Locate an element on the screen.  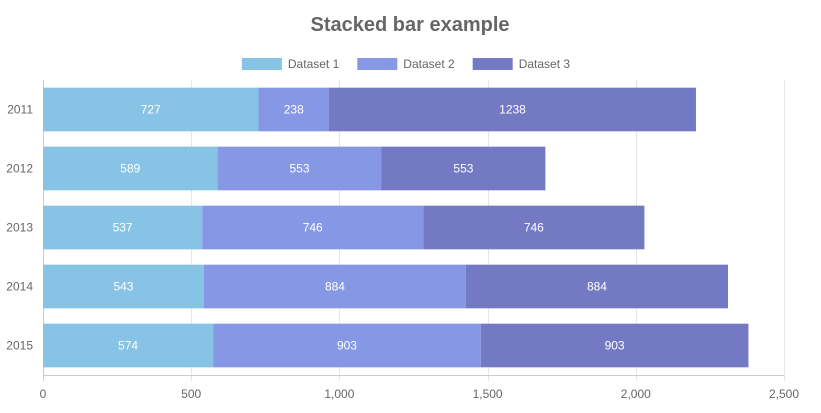
bar-value-label: 238 is located at coordinates (294, 110).